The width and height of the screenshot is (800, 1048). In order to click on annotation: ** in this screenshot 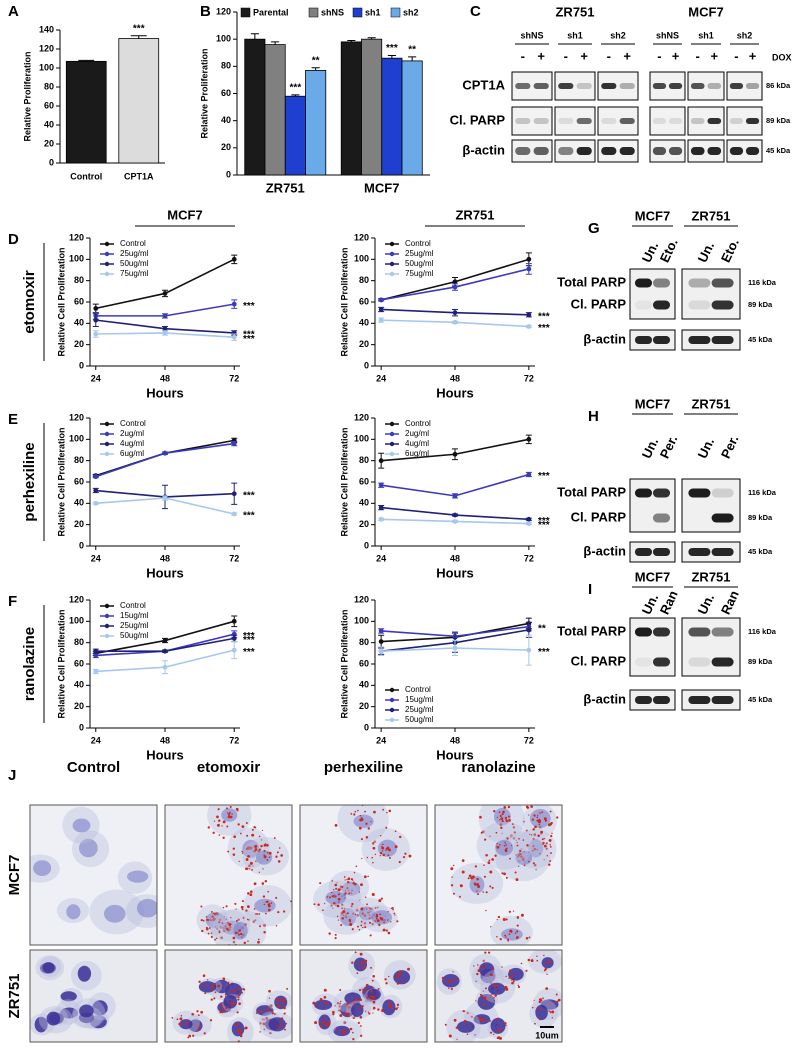, I will do `click(412, 49)`.